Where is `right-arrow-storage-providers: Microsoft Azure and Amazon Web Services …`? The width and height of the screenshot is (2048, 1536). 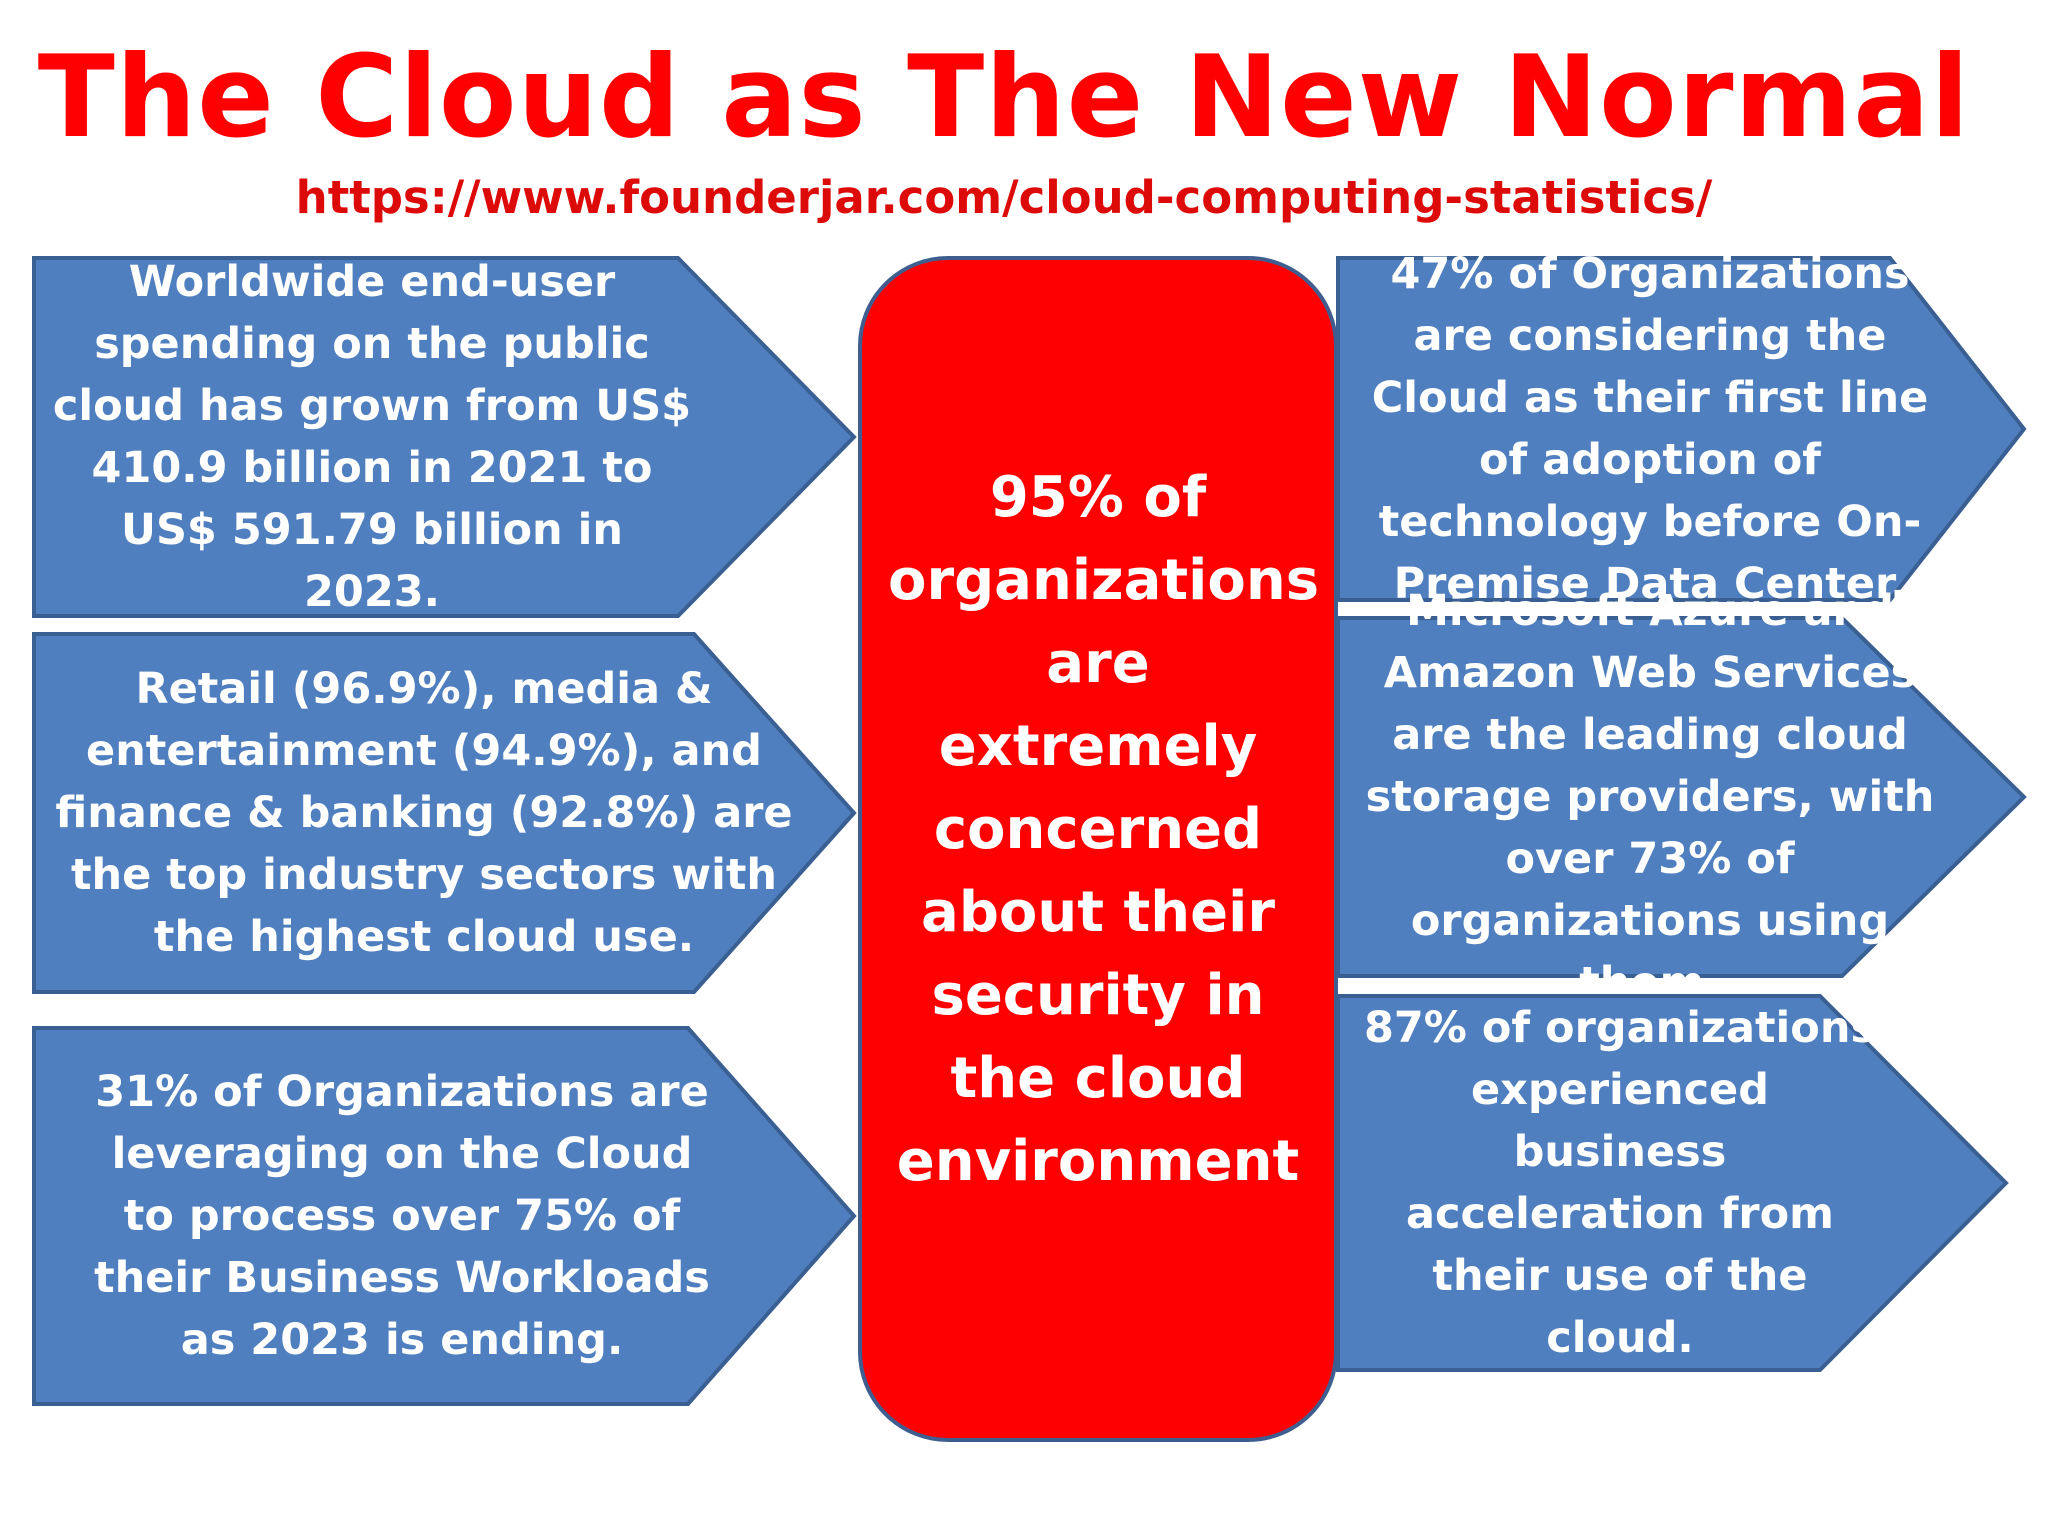
right-arrow-storage-providers: Microsoft Azure and Amazon Web Services … is located at coordinates (1681, 797).